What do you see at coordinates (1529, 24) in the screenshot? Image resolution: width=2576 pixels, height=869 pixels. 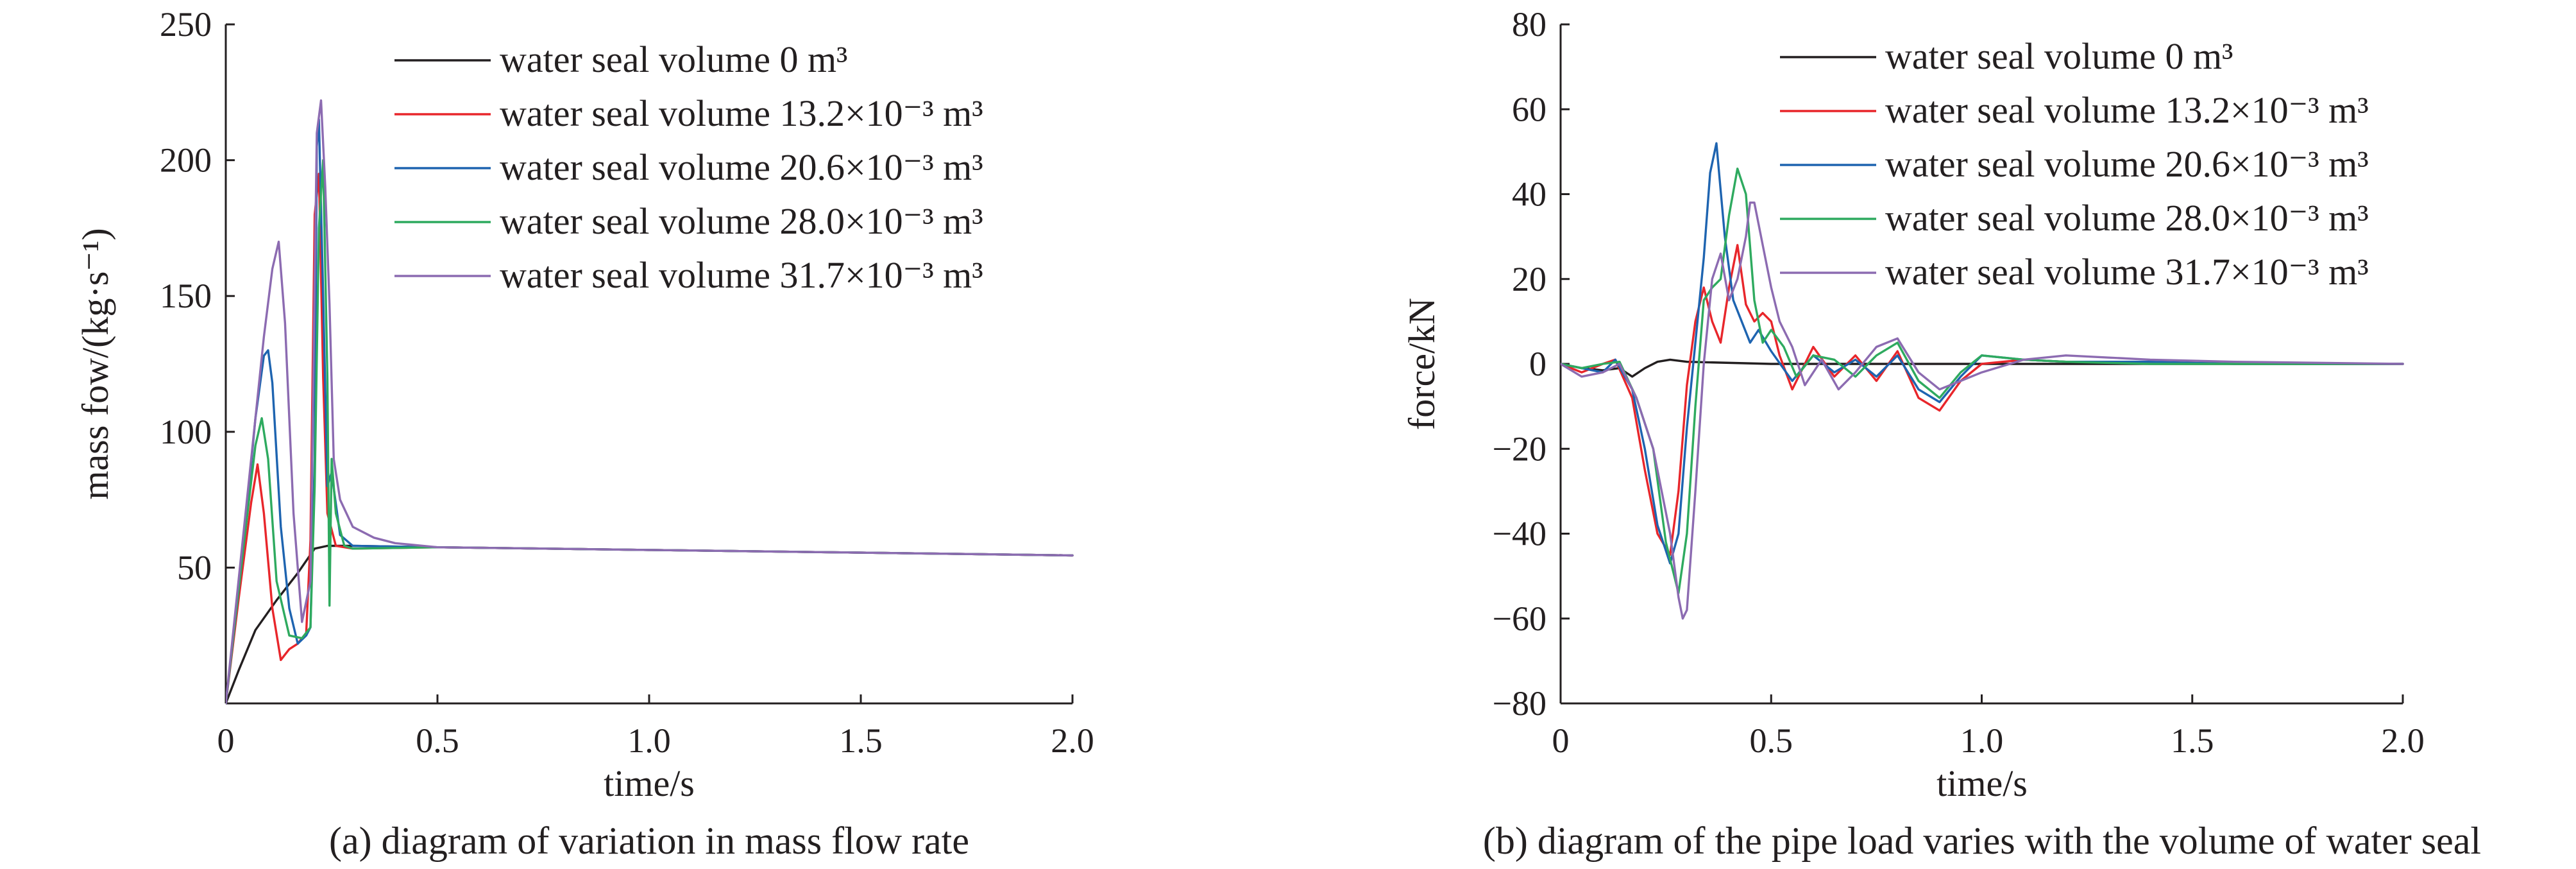 I see `y-tick-label: 80` at bounding box center [1529, 24].